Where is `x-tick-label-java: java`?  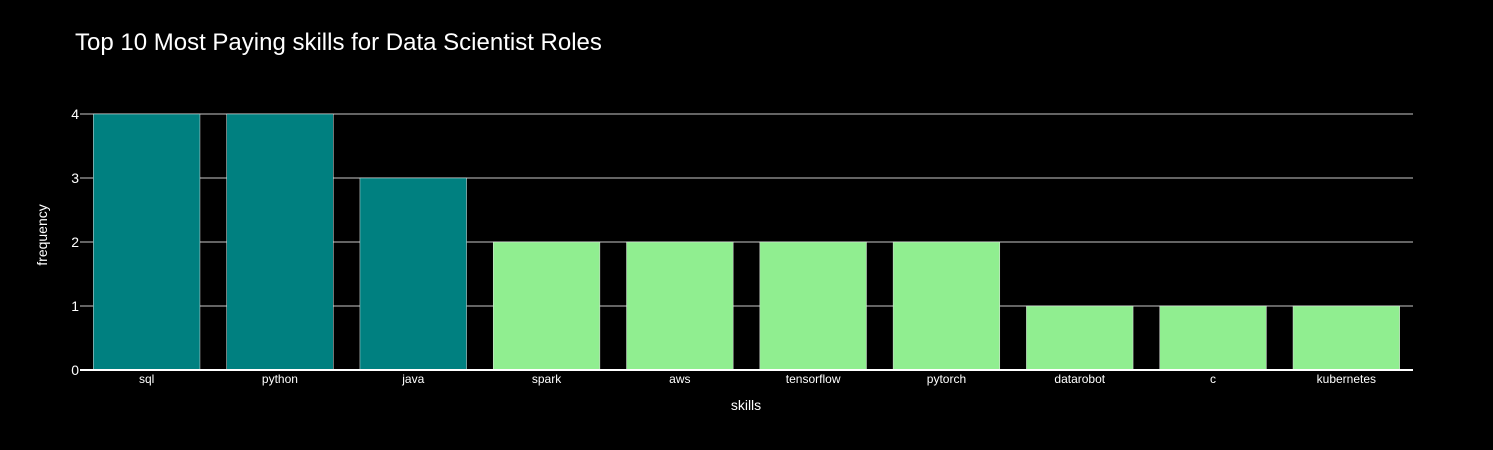
x-tick-label-java: java is located at coordinates (412, 379).